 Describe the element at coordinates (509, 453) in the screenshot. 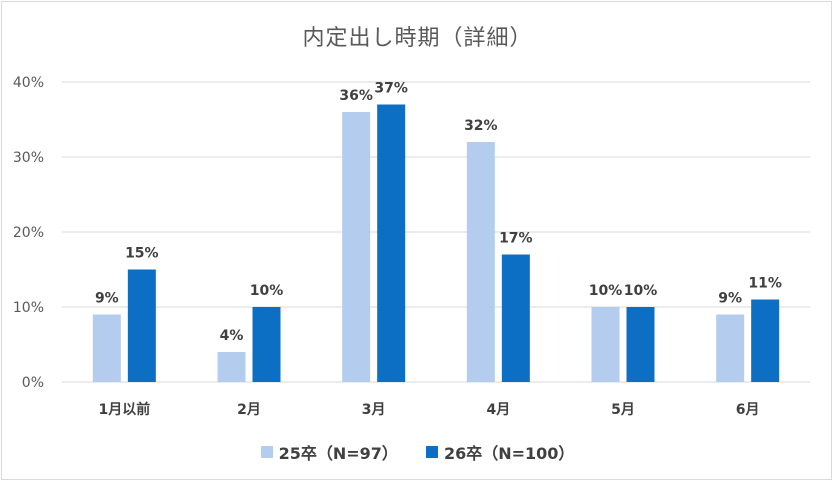

I see `legend-label-26: 26卒（N=100）` at that location.